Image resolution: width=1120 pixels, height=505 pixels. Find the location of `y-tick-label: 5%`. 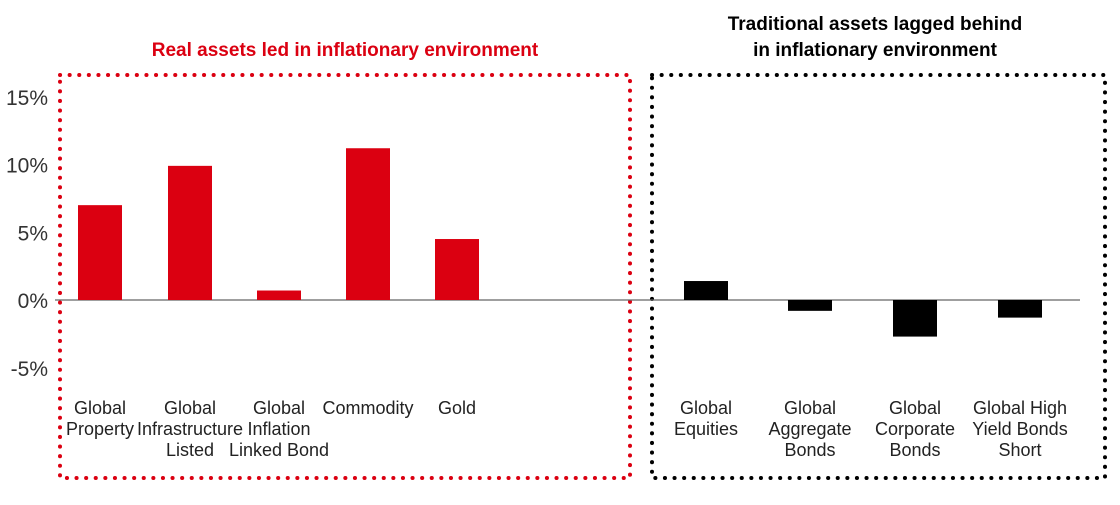

y-tick-label: 5% is located at coordinates (33, 233).